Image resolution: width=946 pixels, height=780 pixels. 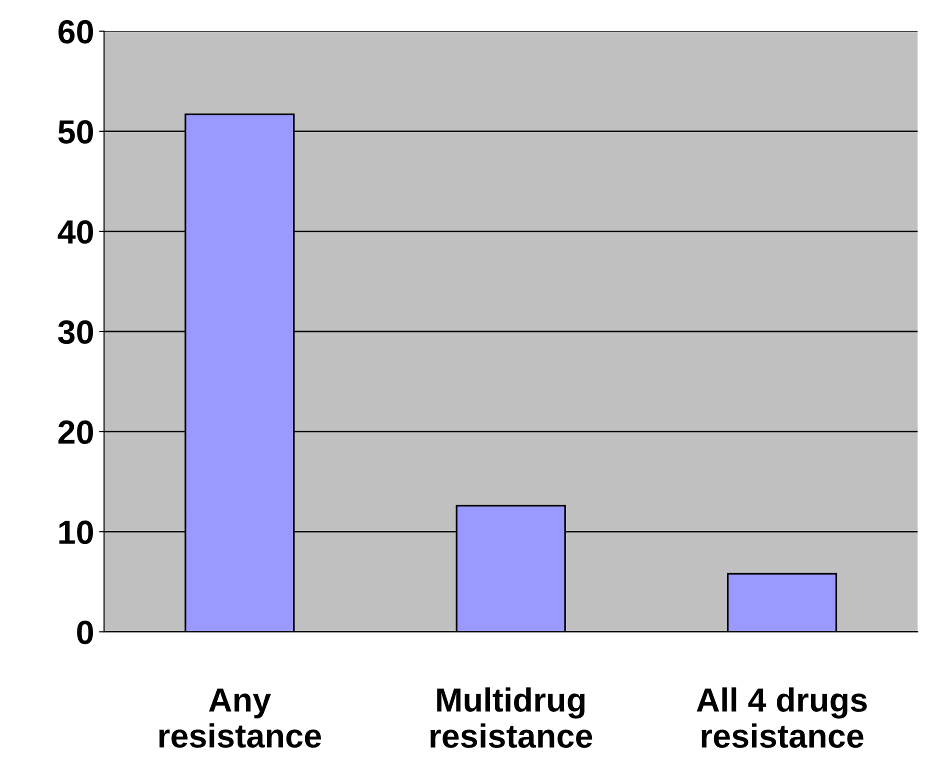 I want to click on y-tick-label: 60, so click(x=75, y=32).